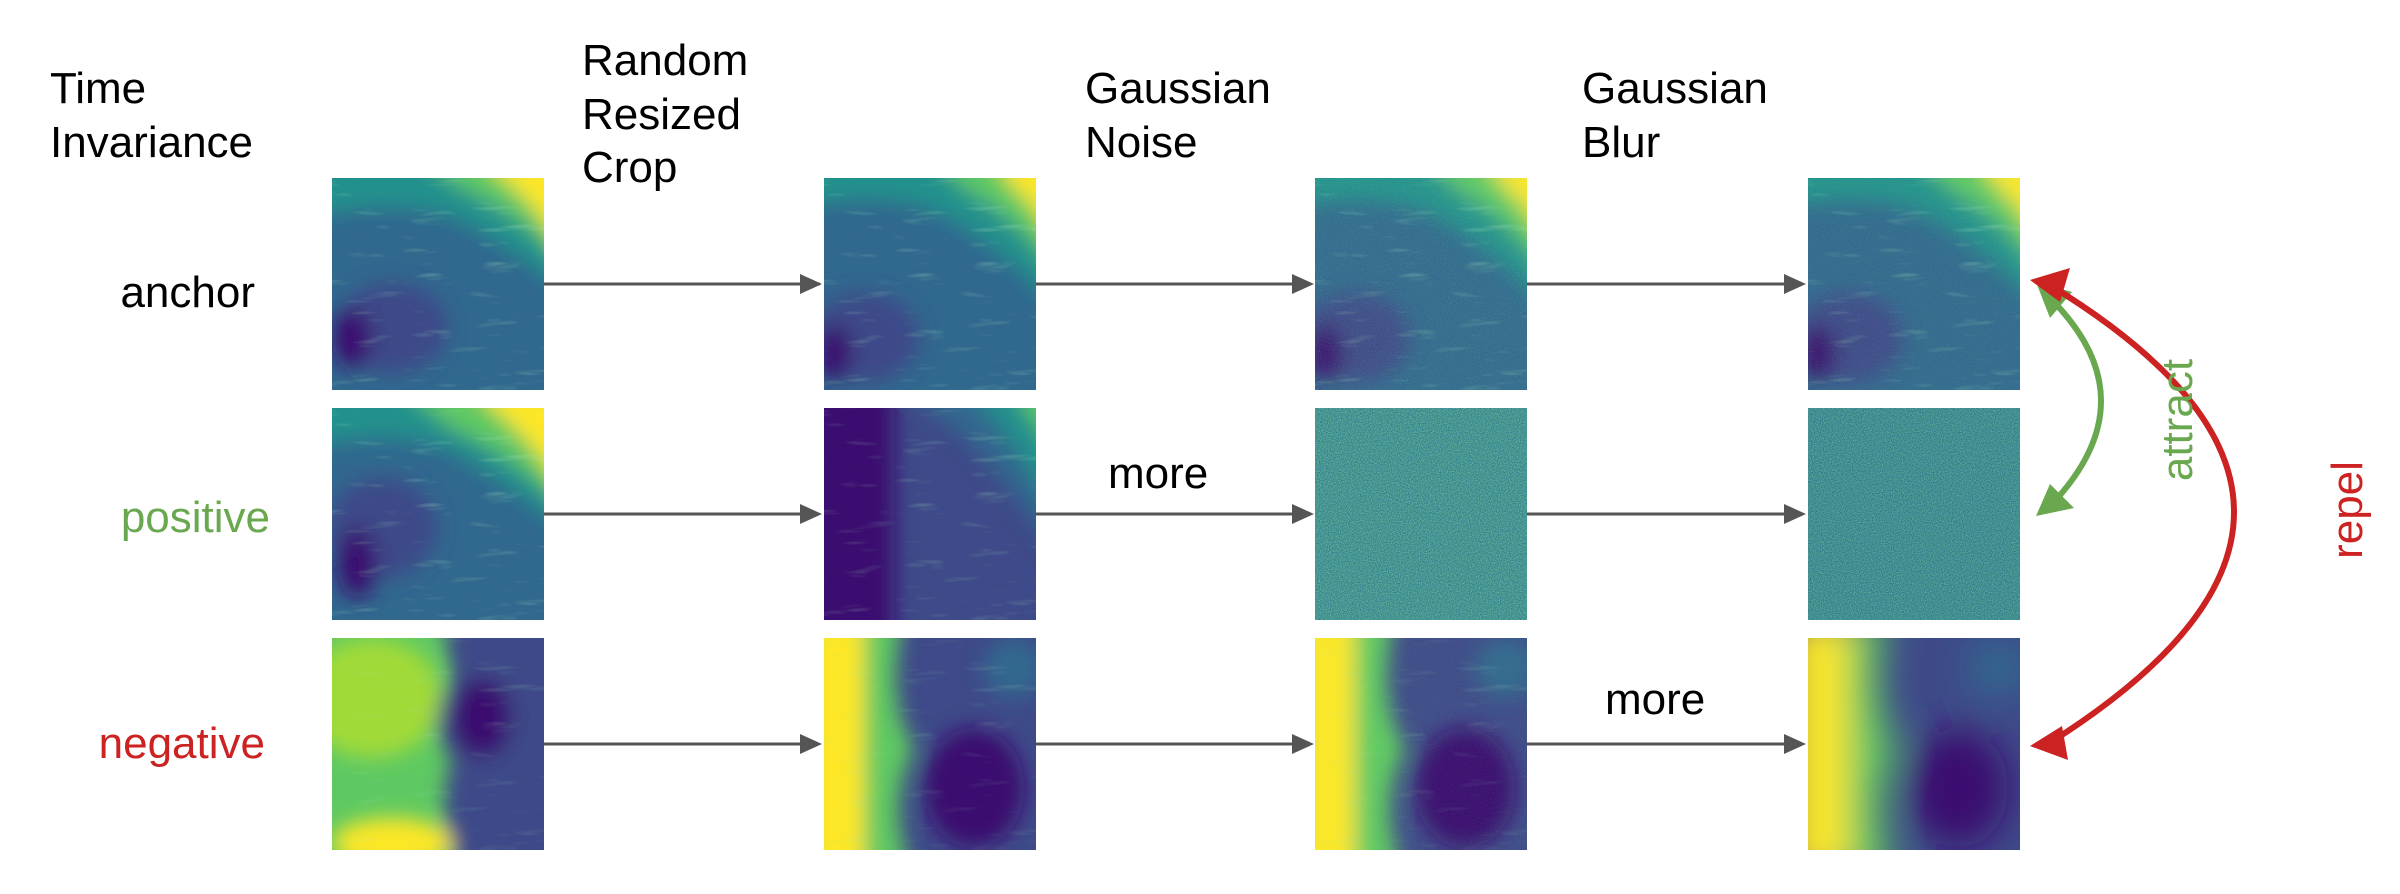 This screenshot has height=894, width=2400. Describe the element at coordinates (2076, 402) in the screenshot. I see `attract-curve` at that location.